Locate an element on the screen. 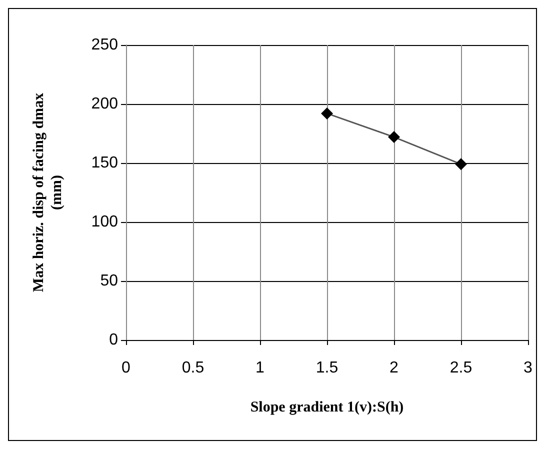 The height and width of the screenshot is (449, 545). x-tick-label: 3 is located at coordinates (528, 368).